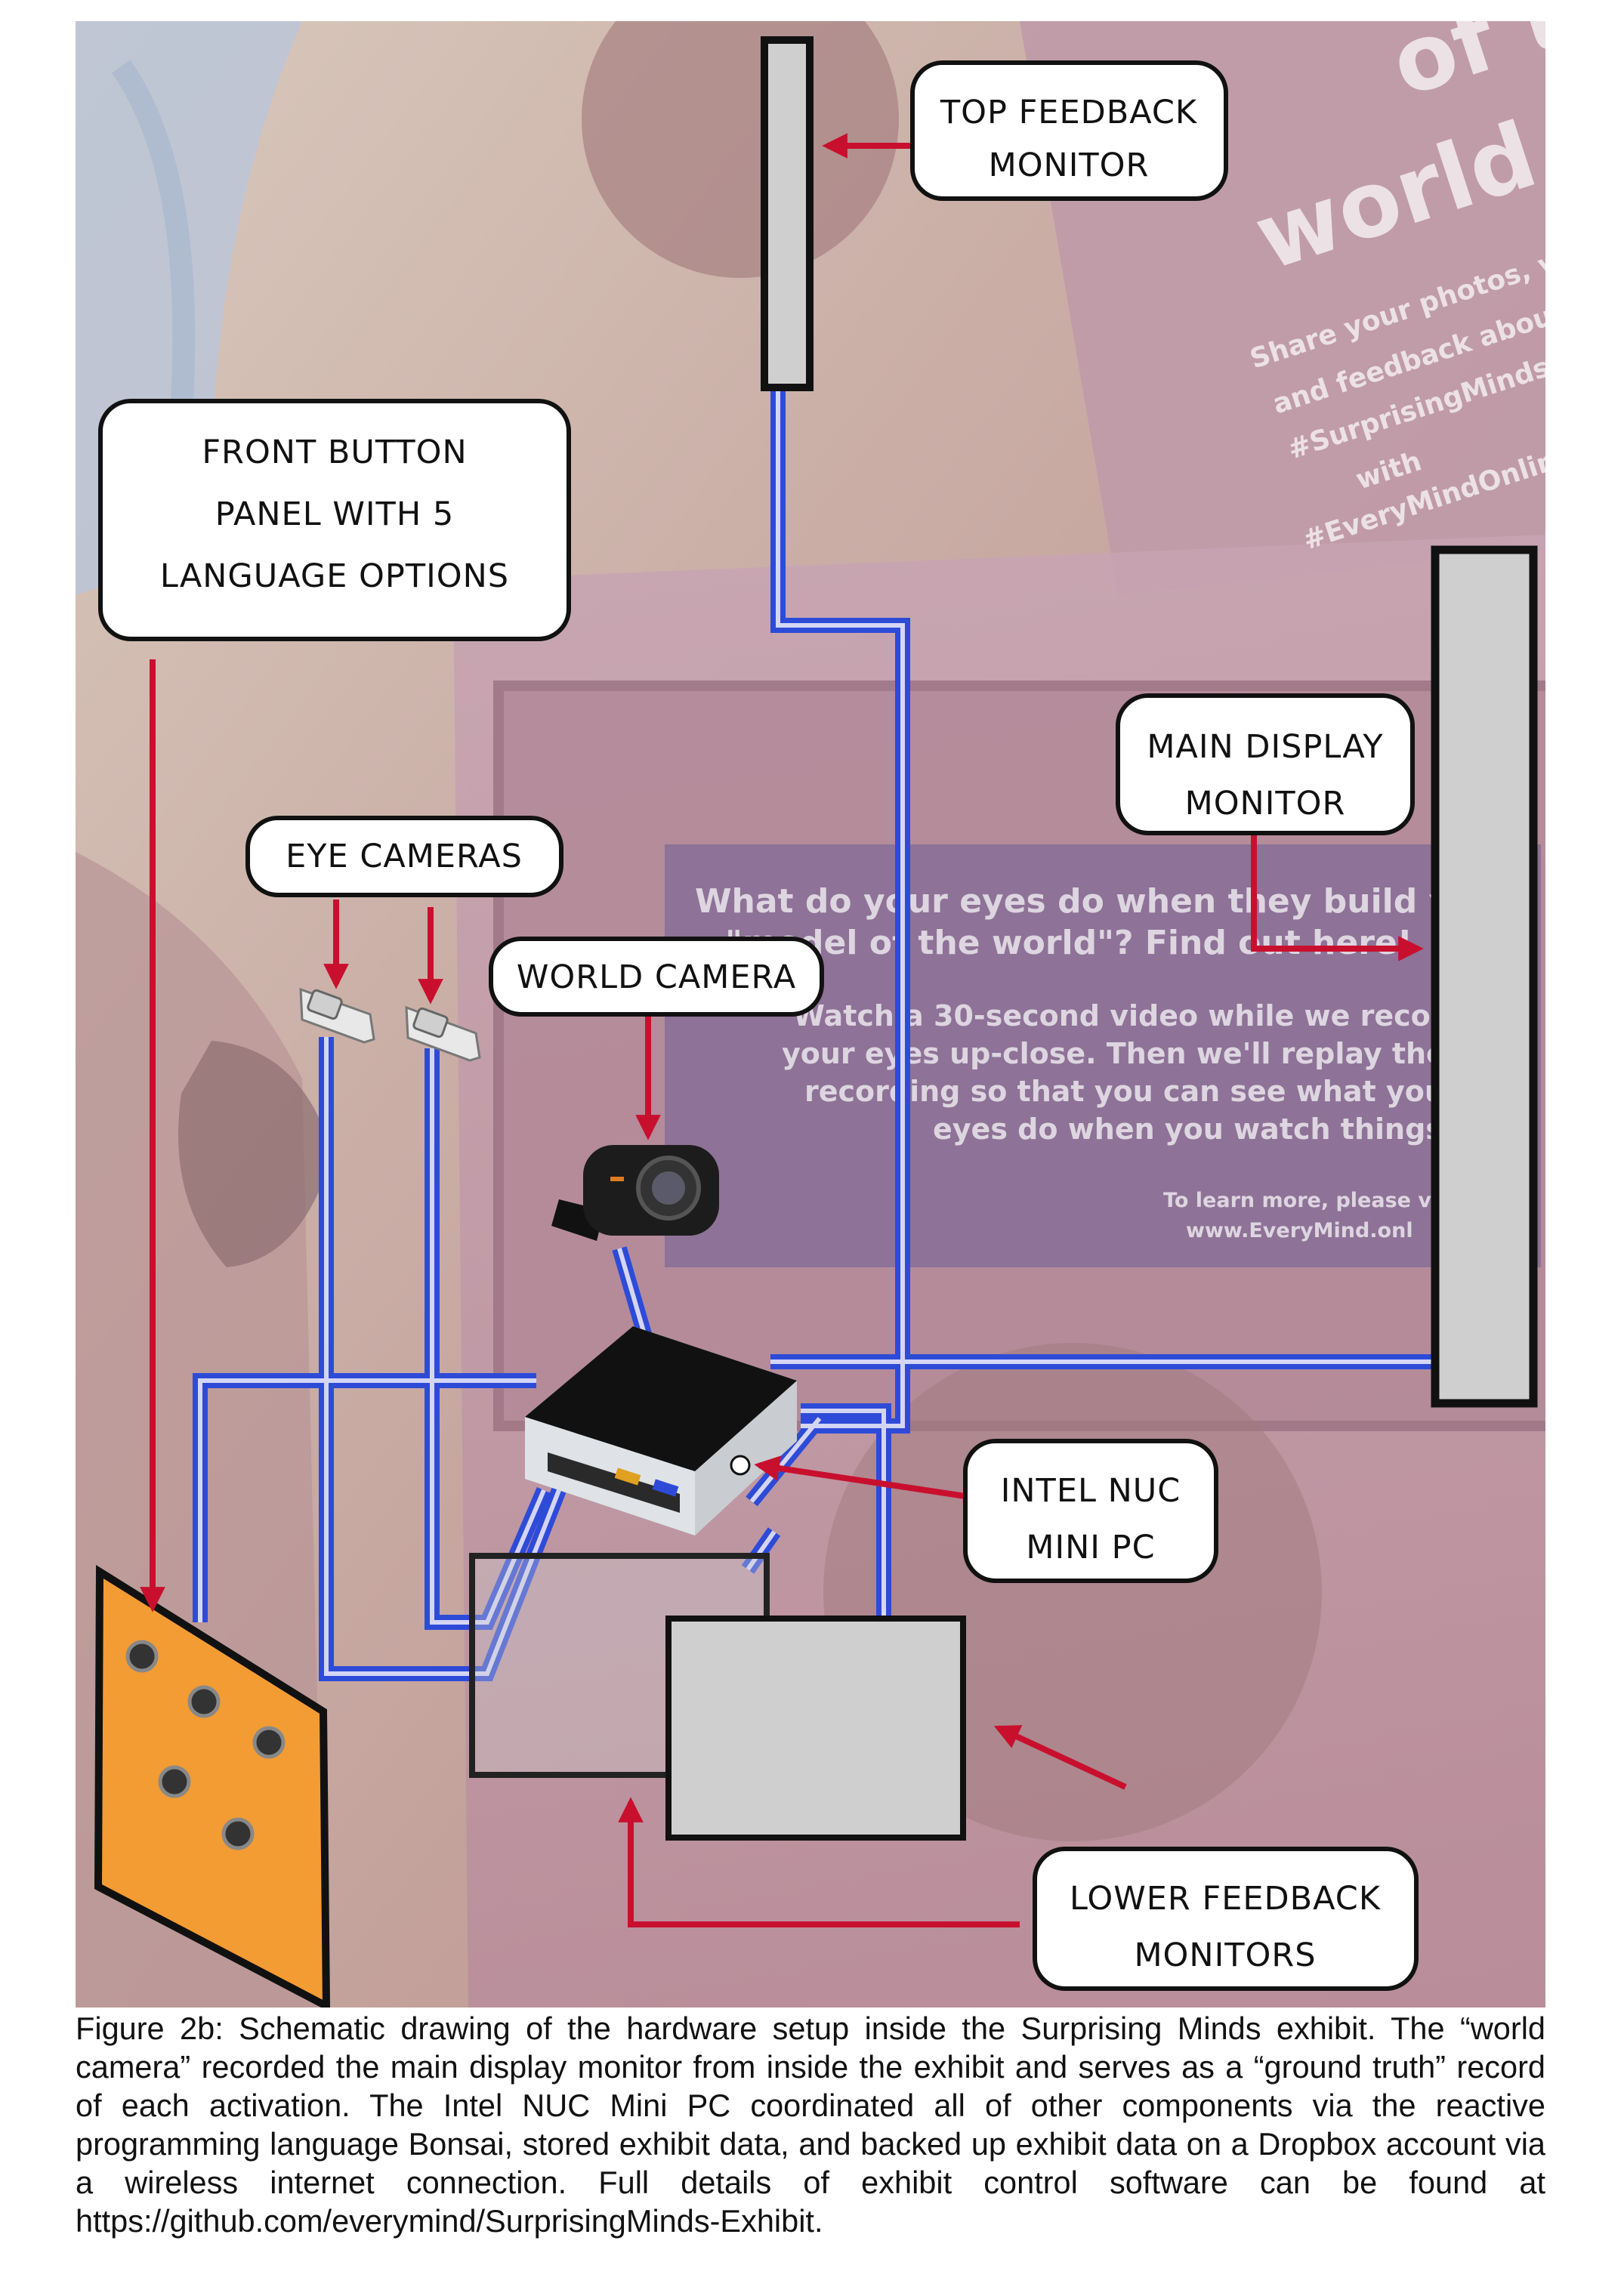 Image resolution: width=1624 pixels, height=2293 pixels. What do you see at coordinates (1069, 112) in the screenshot?
I see `callout-line: TOP FEEDBACK` at bounding box center [1069, 112].